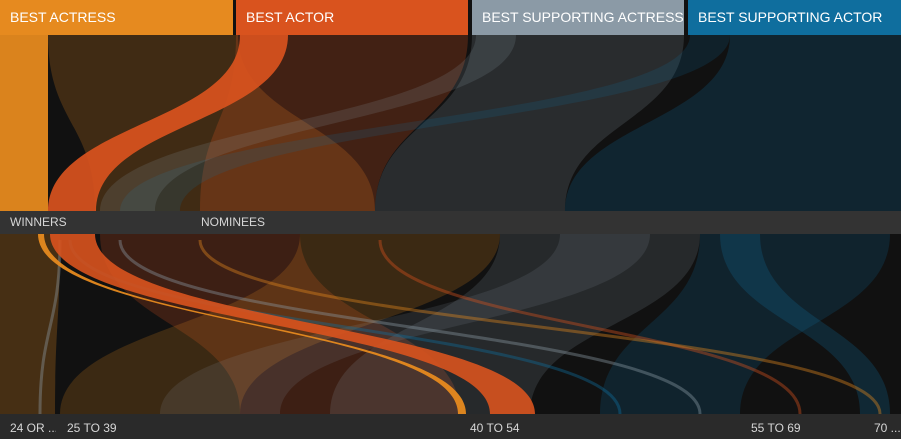  Describe the element at coordinates (168, 123) in the screenshot. I see `flow-best-actor-winners` at that location.